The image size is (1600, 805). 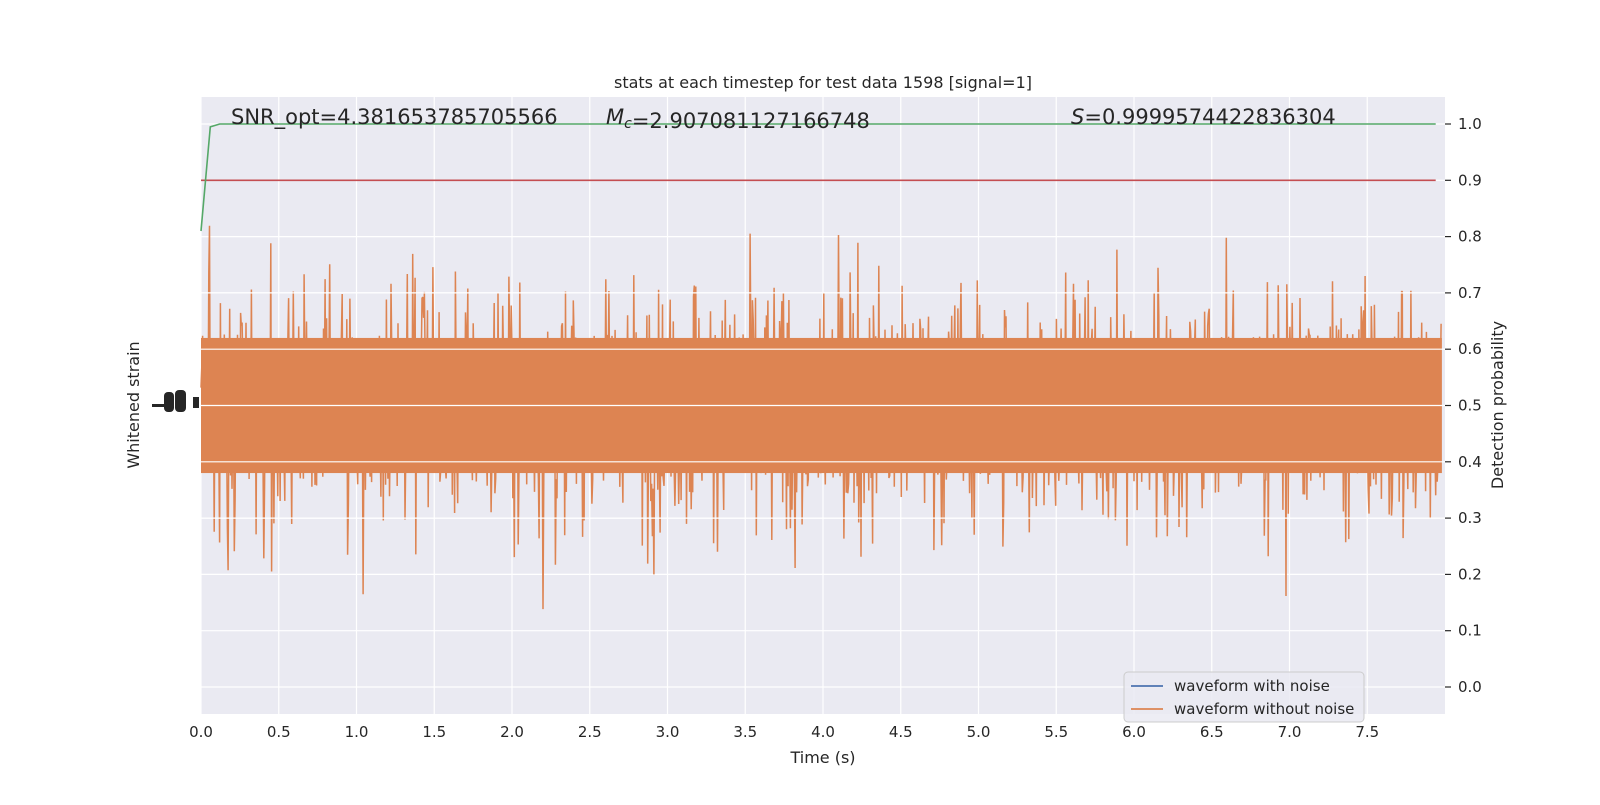 What do you see at coordinates (1470, 518) in the screenshot?
I see `y-tick-label: 0.3` at bounding box center [1470, 518].